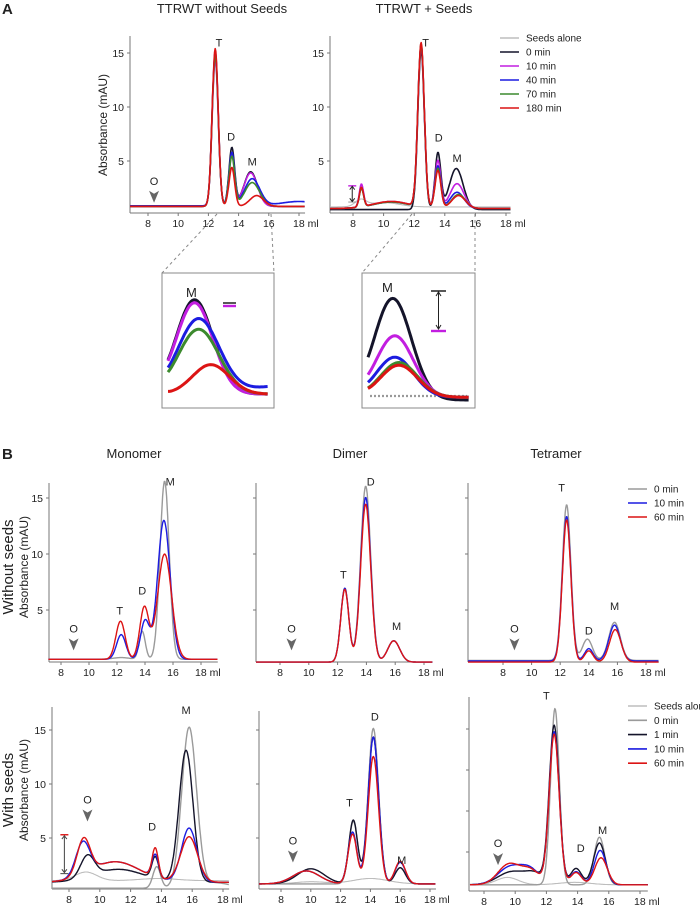 The width and height of the screenshot is (700, 905). What do you see at coordinates (417, 349) in the screenshot?
I see `inset-right` at bounding box center [417, 349].